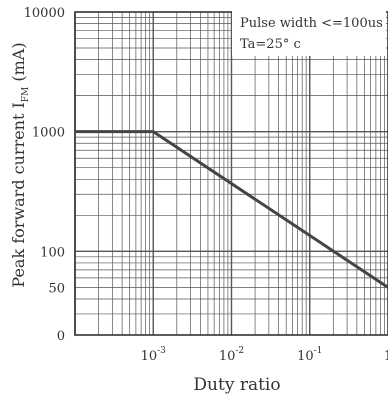 Image resolution: width=388 pixels, height=397 pixels. Describe the element at coordinates (309, 355) in the screenshot. I see `x-tick-label: 10⁻¹` at that location.